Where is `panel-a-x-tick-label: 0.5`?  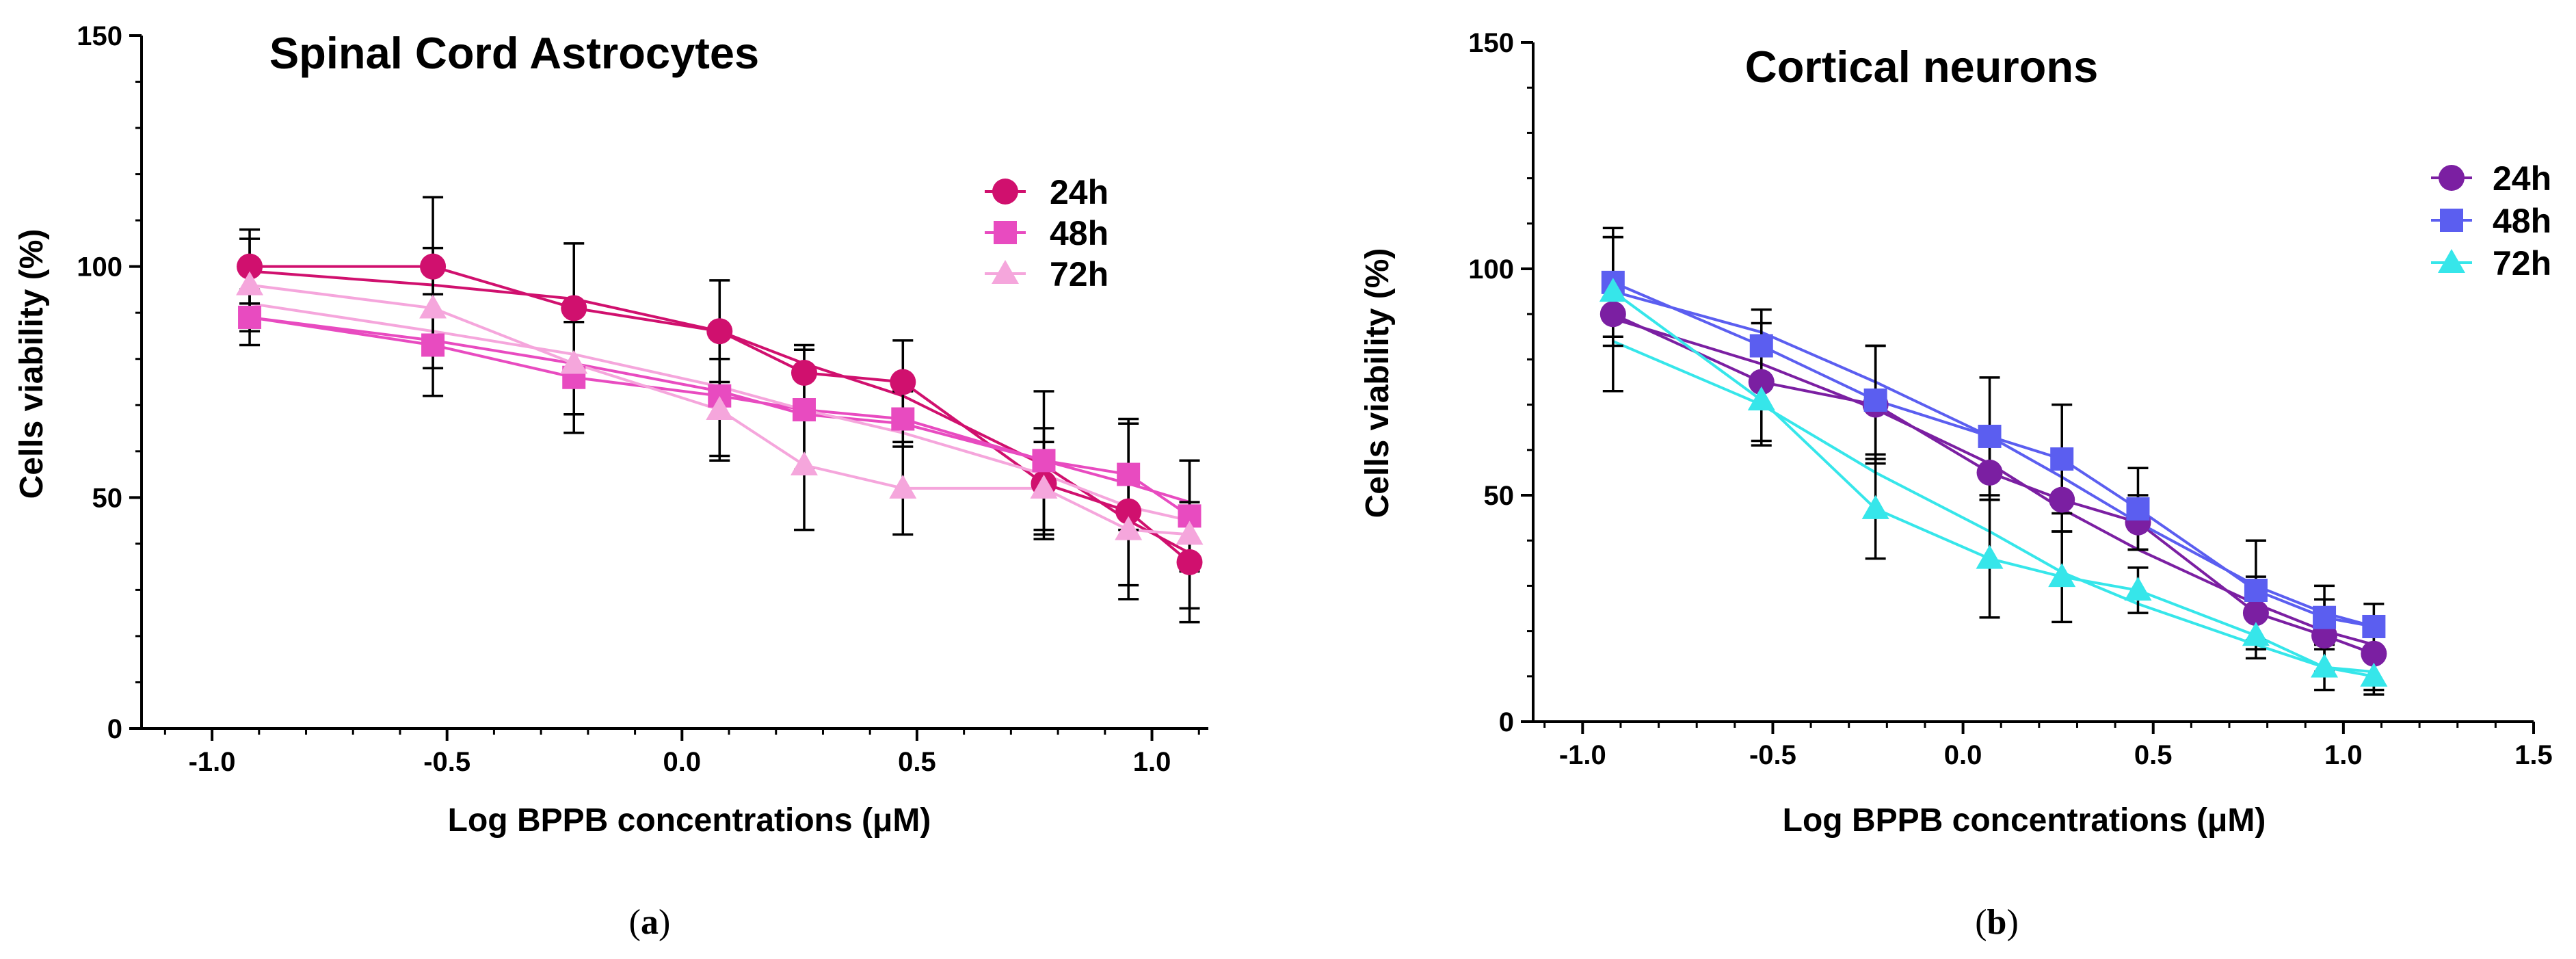 panel-a-x-tick-label: 0.5 is located at coordinates (917, 762).